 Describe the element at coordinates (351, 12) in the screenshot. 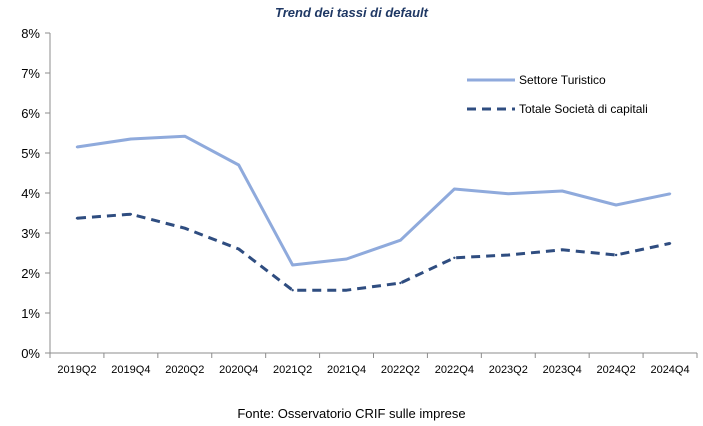

I see `chart-title: Trend dei tassi di default` at that location.